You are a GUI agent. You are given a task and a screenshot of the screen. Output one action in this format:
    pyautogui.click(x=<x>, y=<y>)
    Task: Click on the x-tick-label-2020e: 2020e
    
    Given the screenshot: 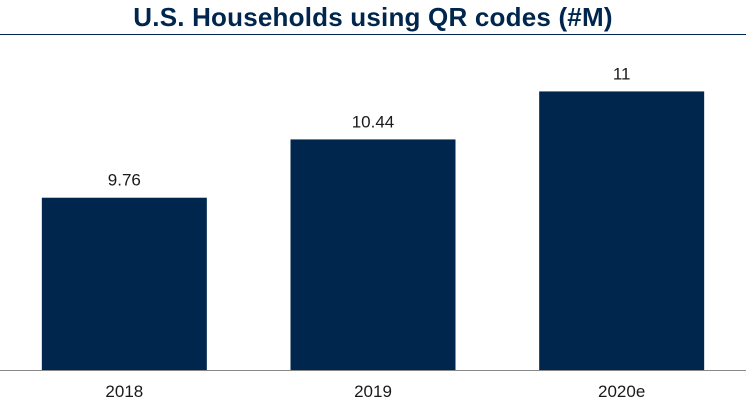 What is the action you would take?
    pyautogui.click(x=621, y=391)
    